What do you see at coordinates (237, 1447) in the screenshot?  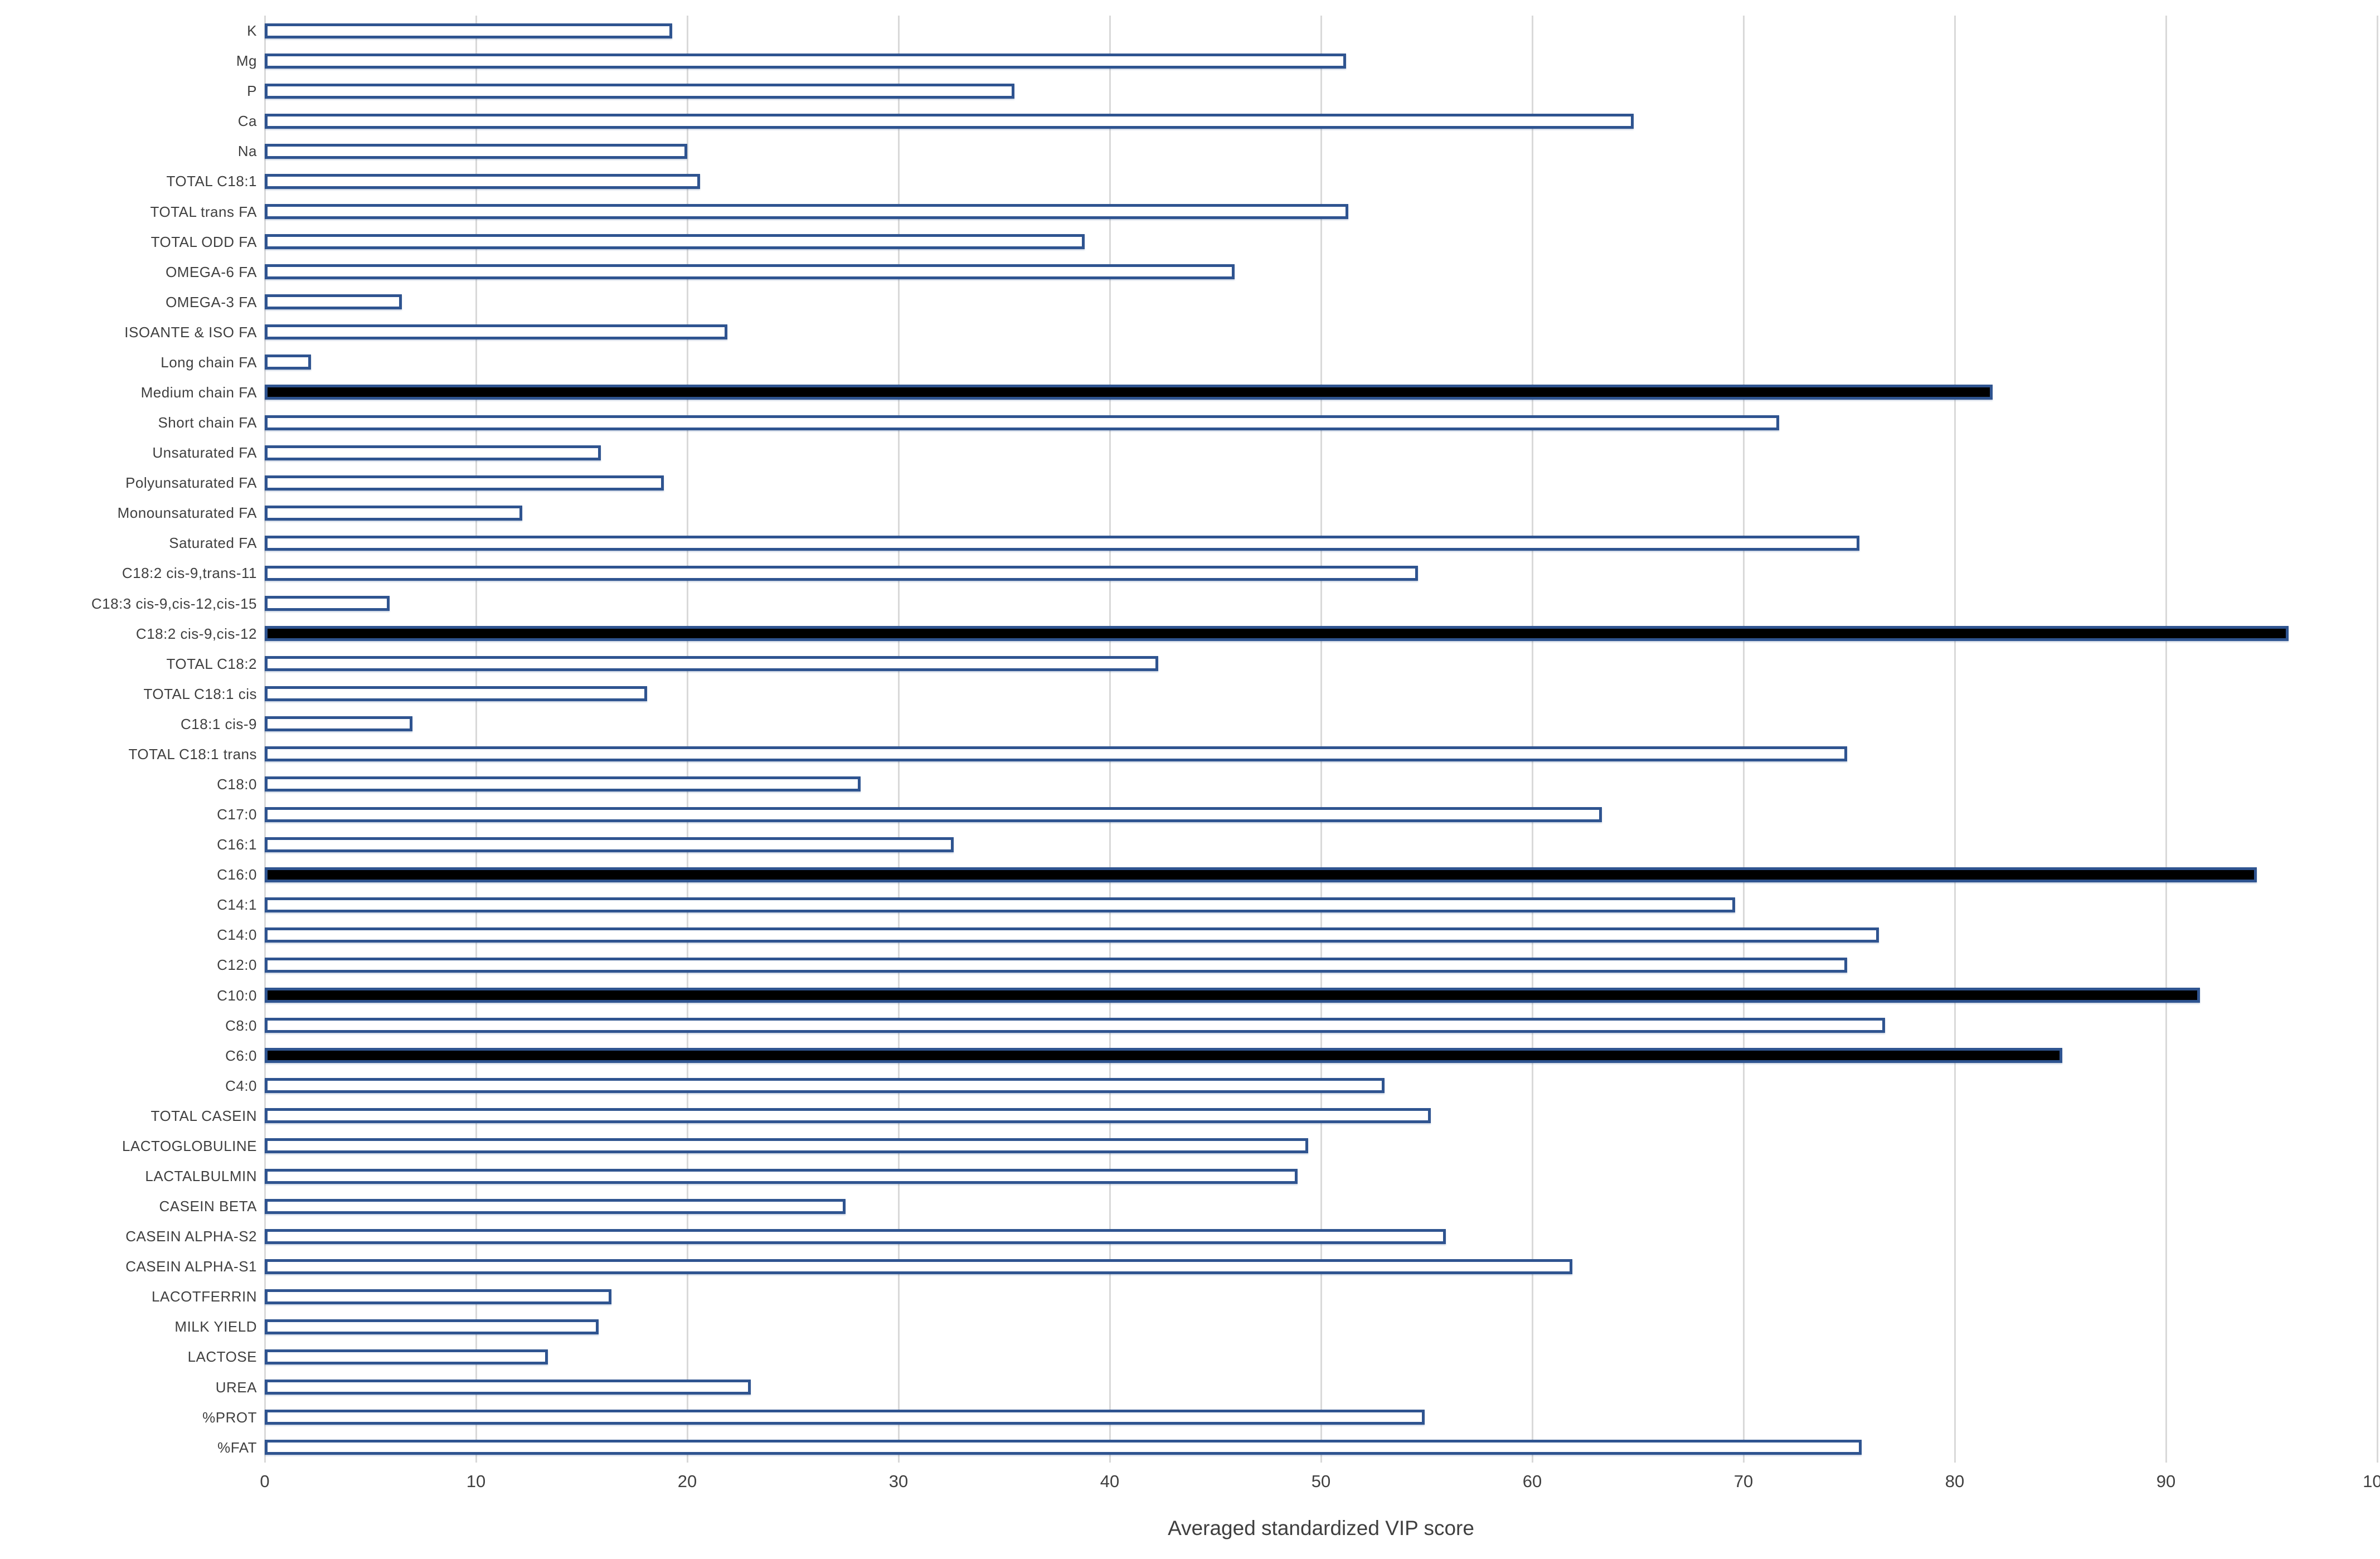 I see `category-label: %FAT` at bounding box center [237, 1447].